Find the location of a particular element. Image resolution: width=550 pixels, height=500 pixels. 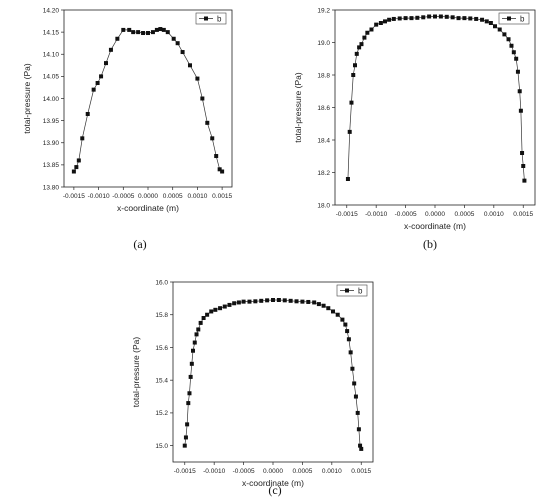

y-tick-label: 14.10 is located at coordinates (51, 55).